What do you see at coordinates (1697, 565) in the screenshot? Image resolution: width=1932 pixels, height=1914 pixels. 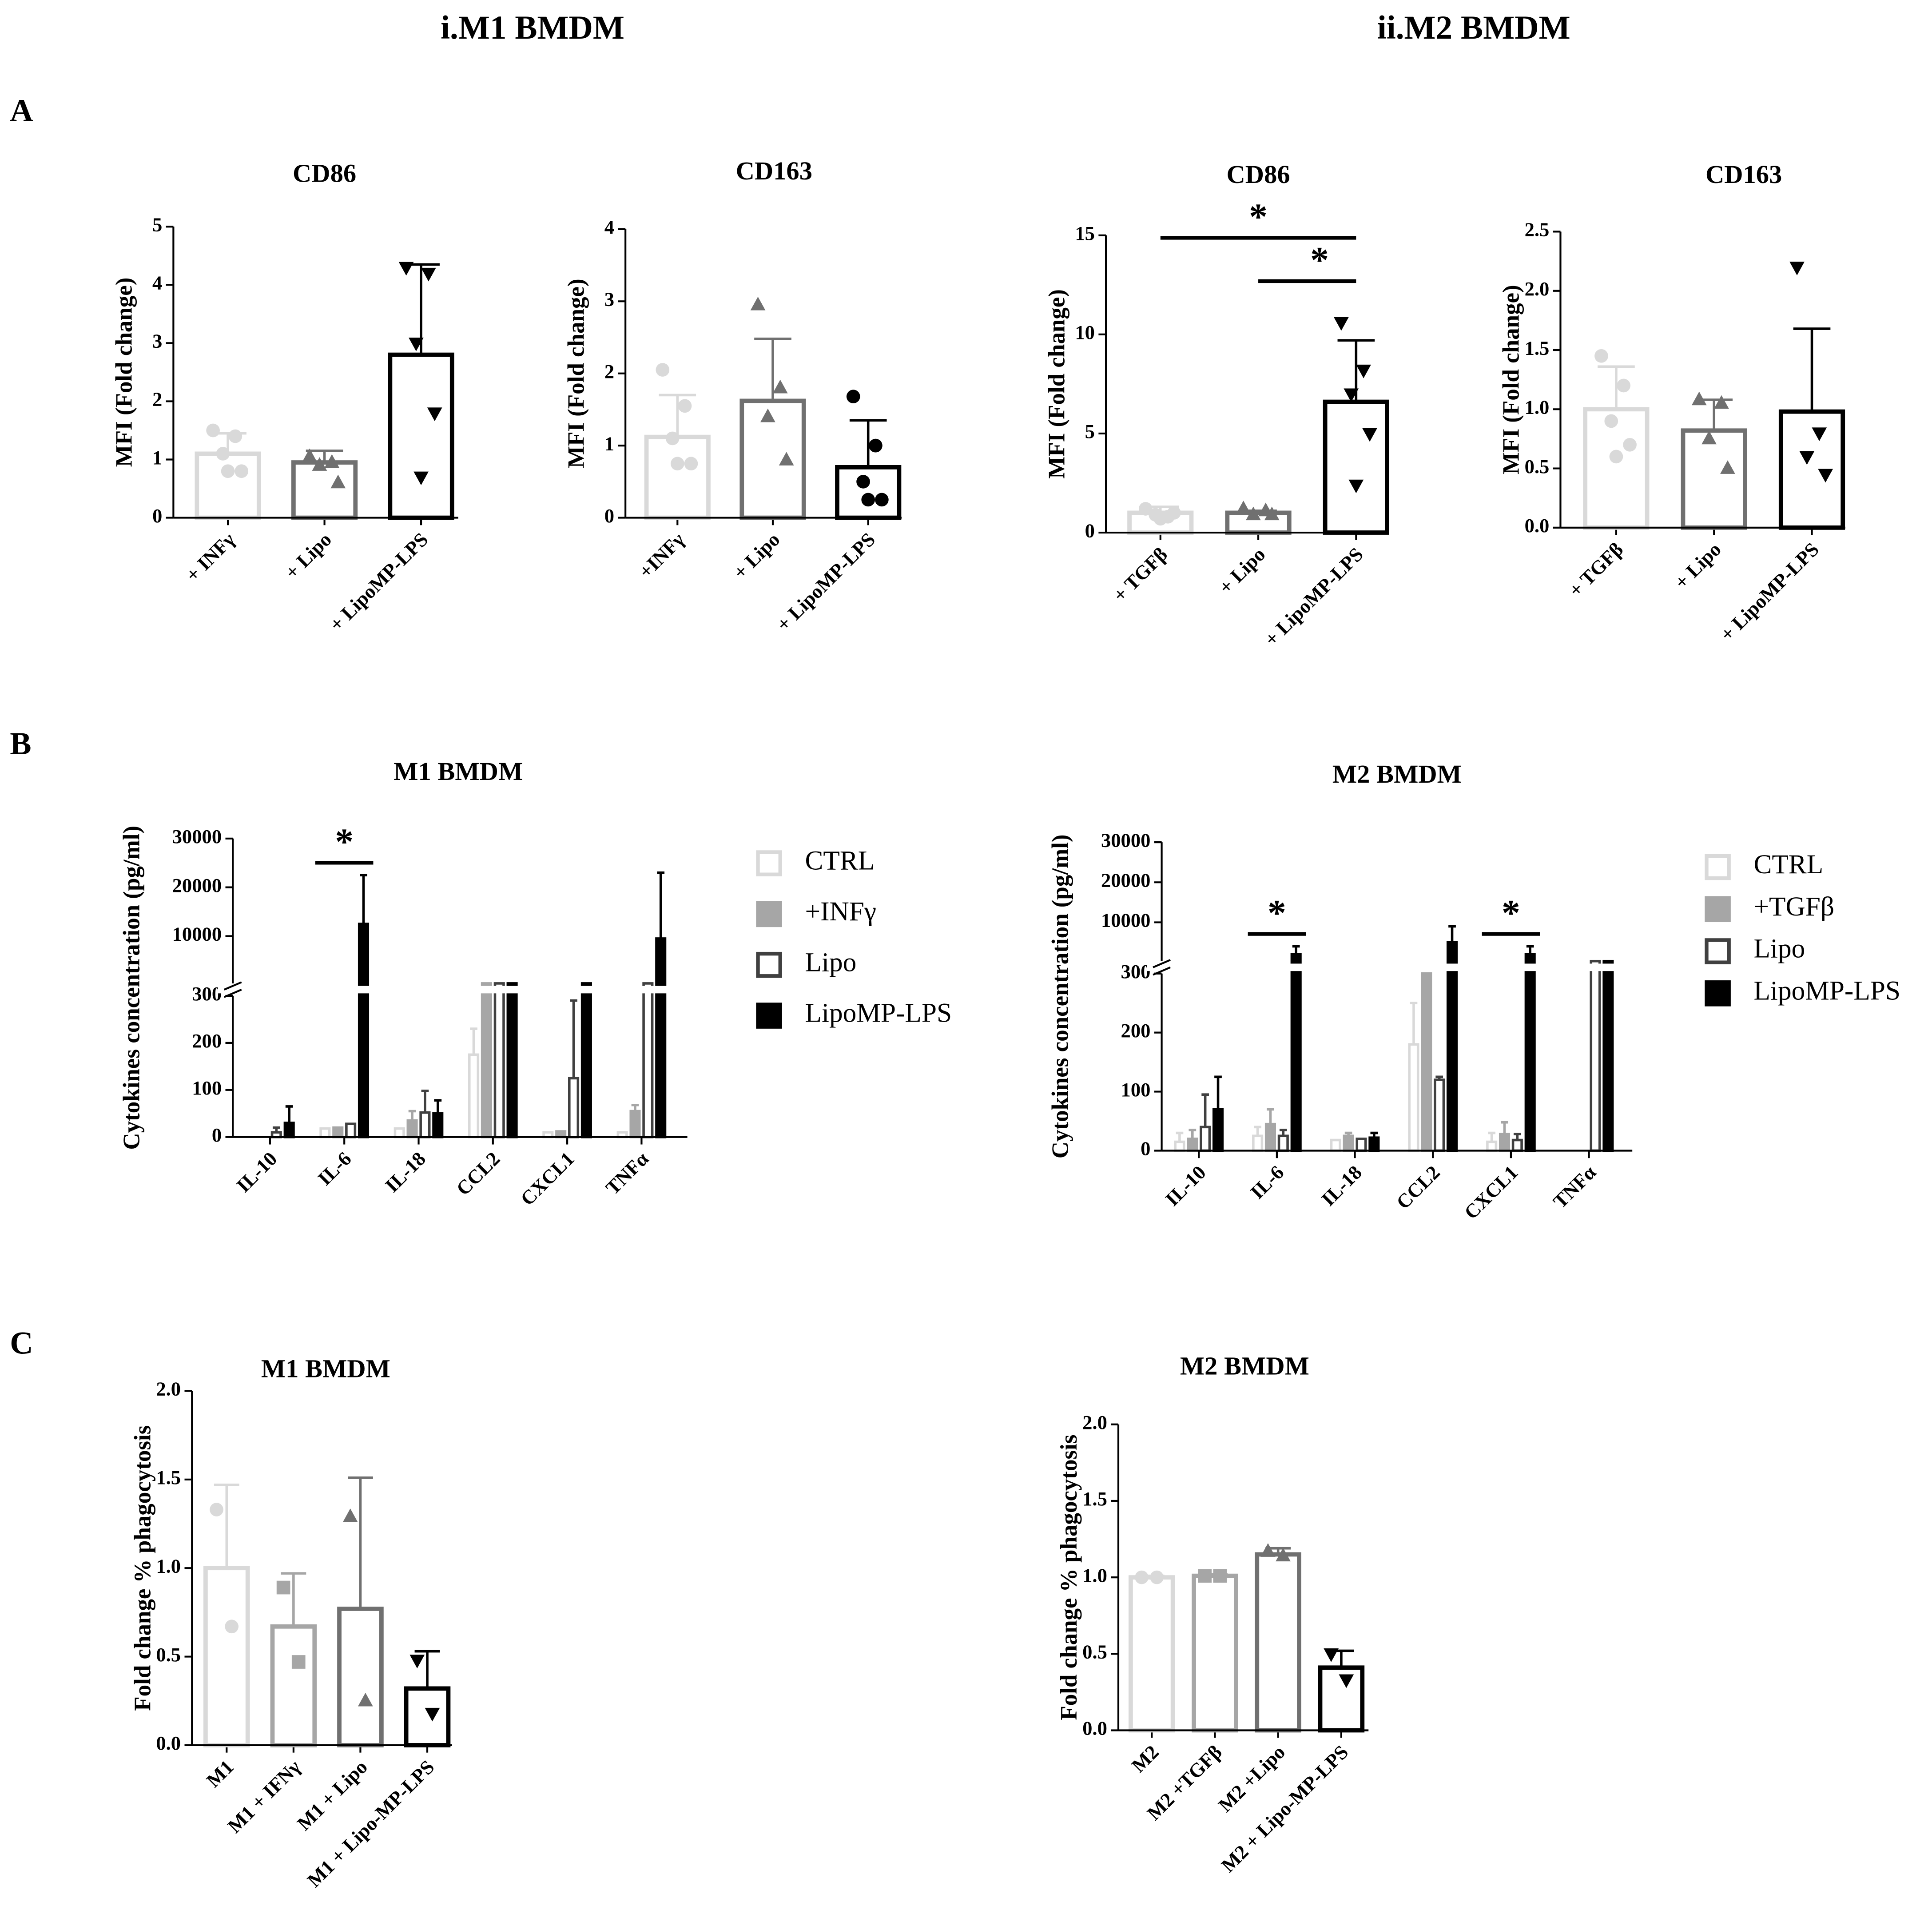 I see `x-tick-label: + Lipo` at bounding box center [1697, 565].